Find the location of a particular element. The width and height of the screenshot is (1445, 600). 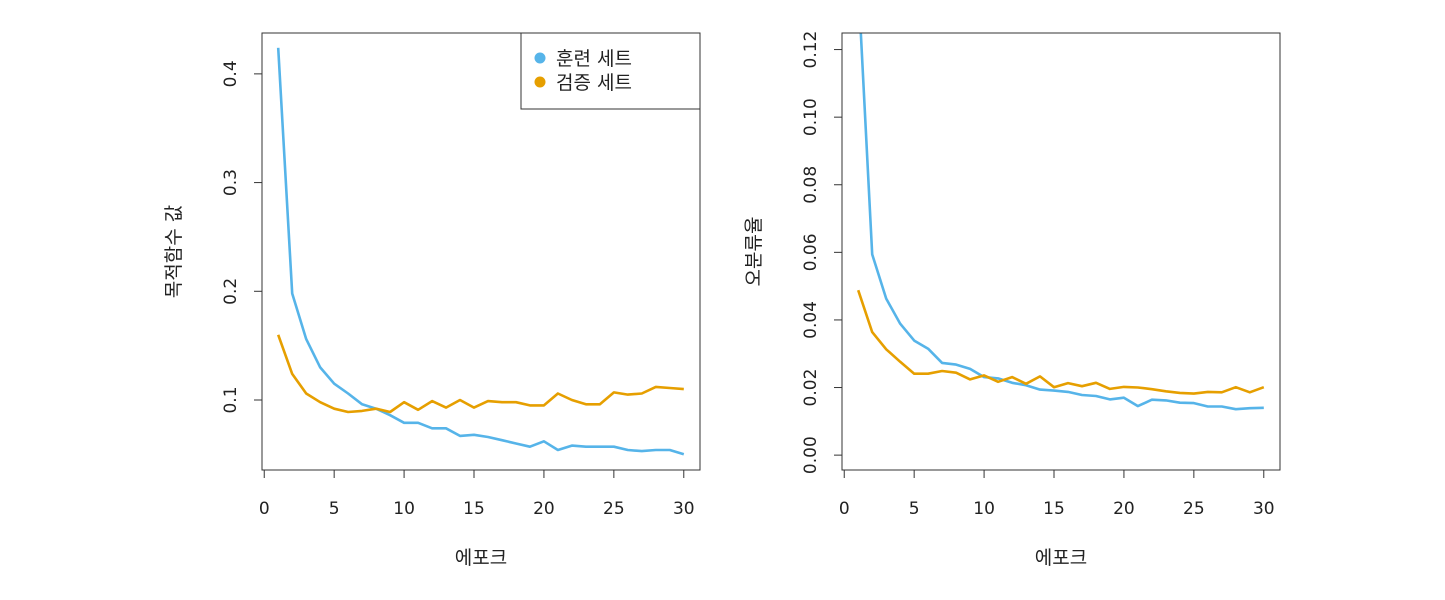

legend-label: 검증 세트 is located at coordinates (594, 83).